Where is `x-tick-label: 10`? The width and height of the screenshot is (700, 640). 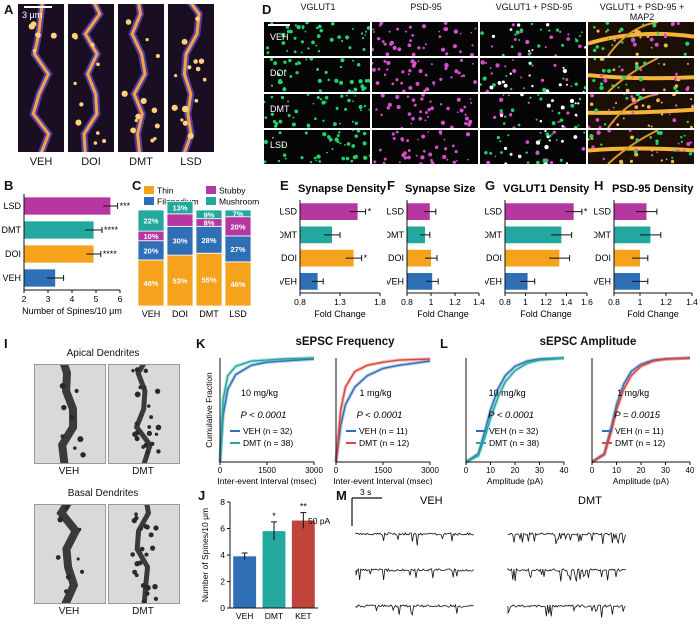
x-tick-label: 10 is located at coordinates (616, 470).